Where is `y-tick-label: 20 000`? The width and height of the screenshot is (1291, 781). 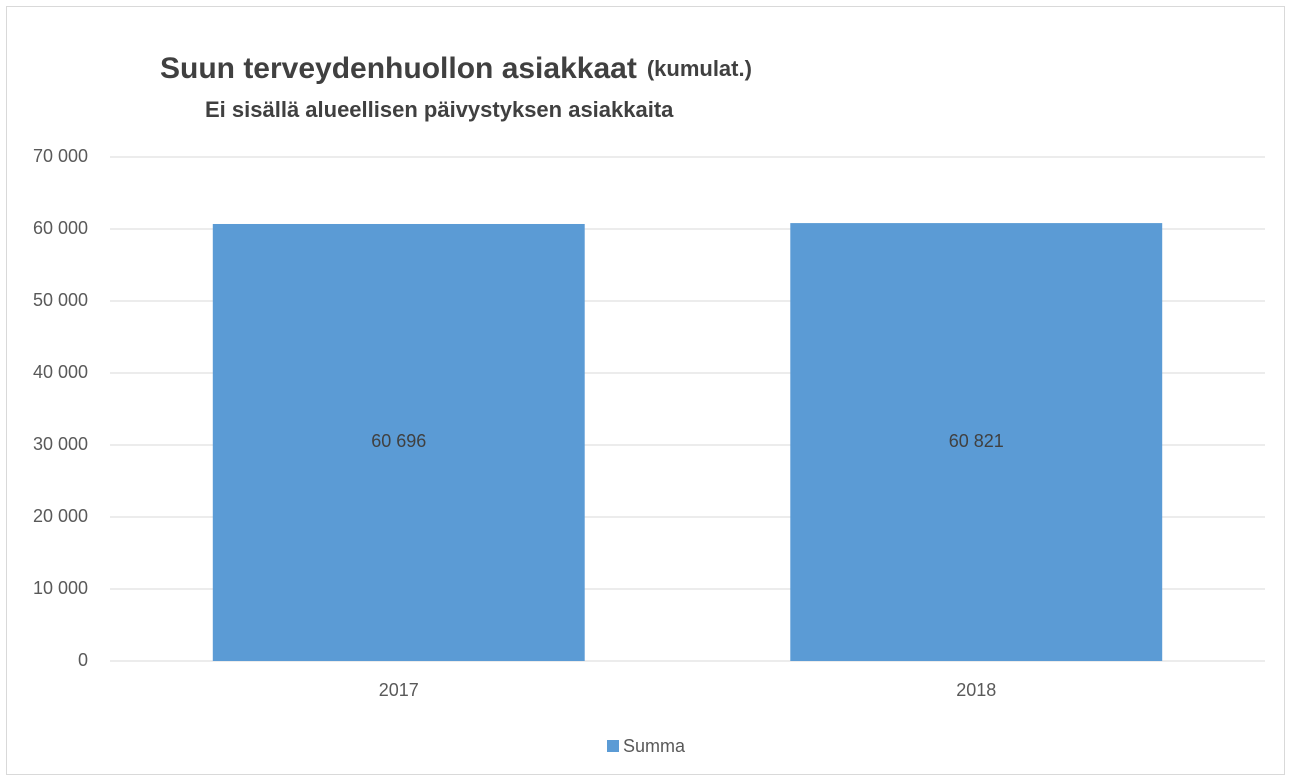 y-tick-label: 20 000 is located at coordinates (60, 516).